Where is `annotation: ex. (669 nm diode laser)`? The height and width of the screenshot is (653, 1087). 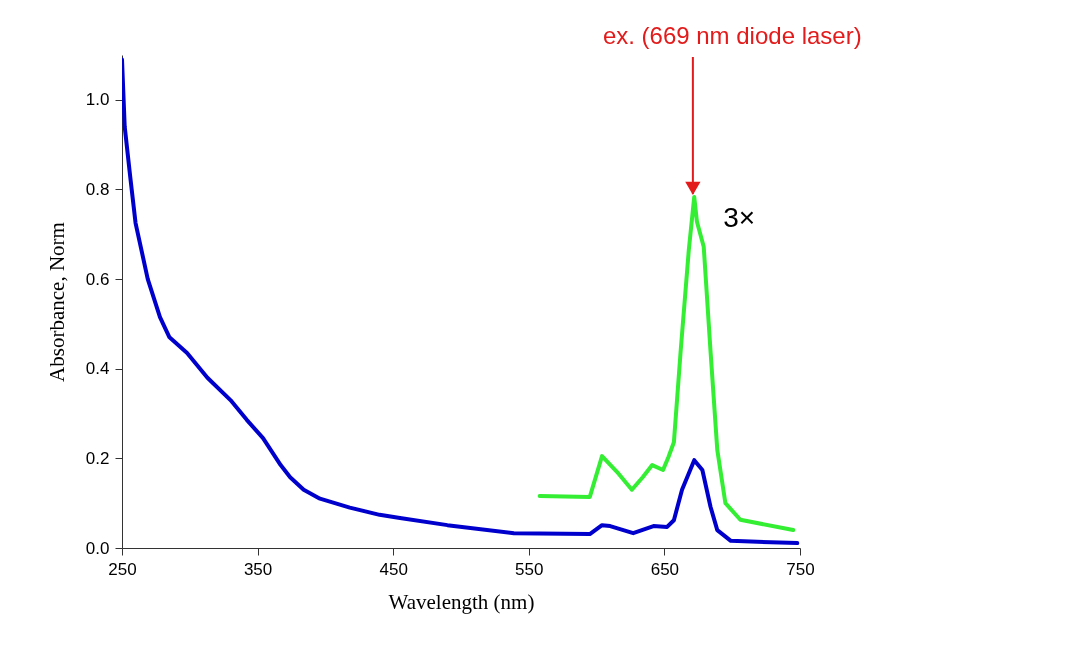
annotation: ex. (669 nm diode laser) is located at coordinates (732, 35).